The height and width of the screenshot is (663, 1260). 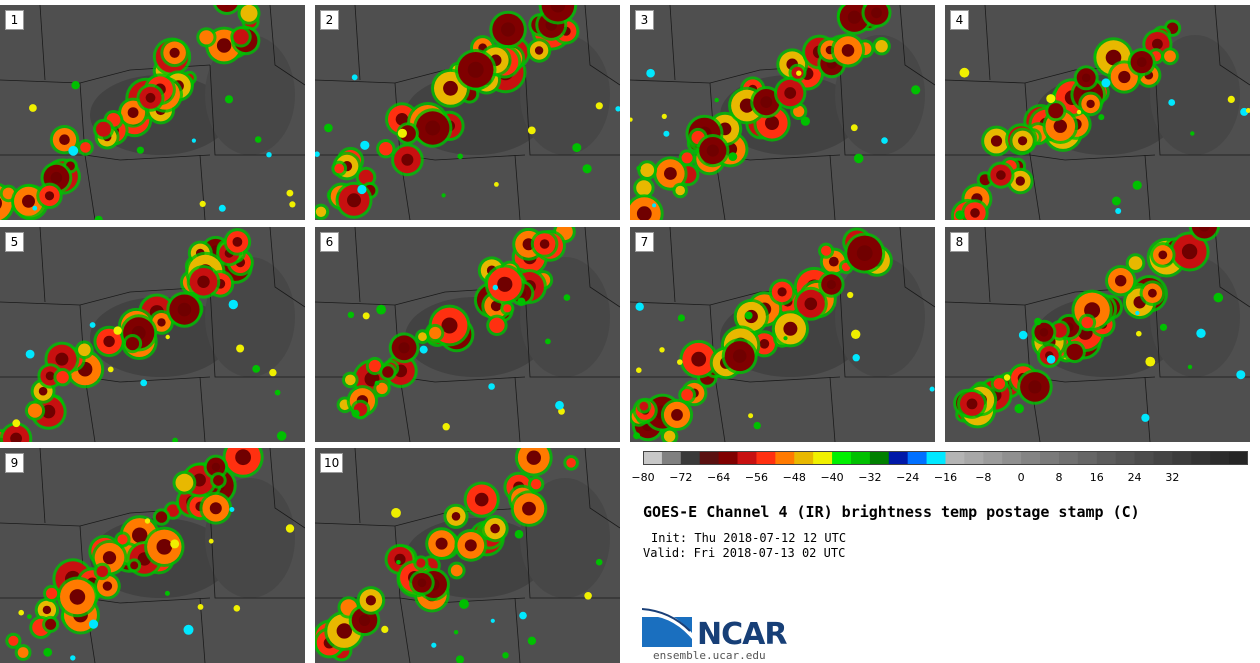 What do you see at coordinates (709, 655) in the screenshot?
I see `site-url: ensemble.ucar.edu` at bounding box center [709, 655].